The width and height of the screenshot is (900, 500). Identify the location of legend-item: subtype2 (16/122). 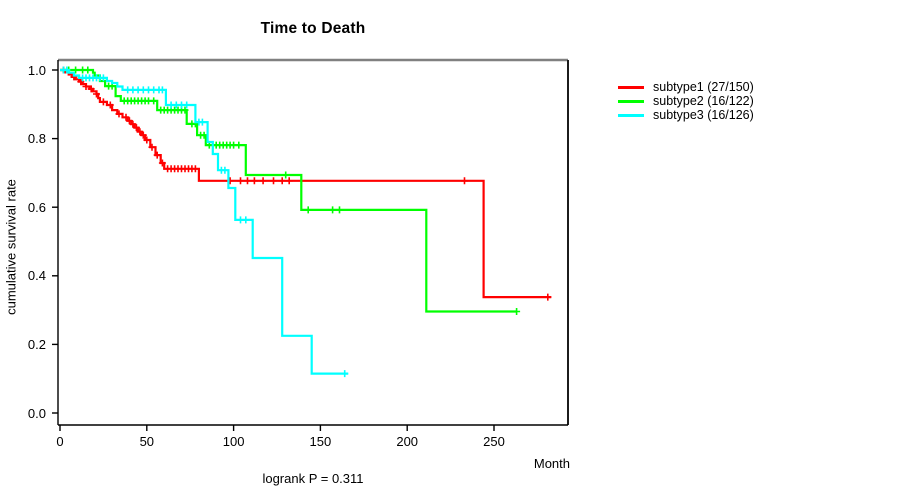
(686, 101).